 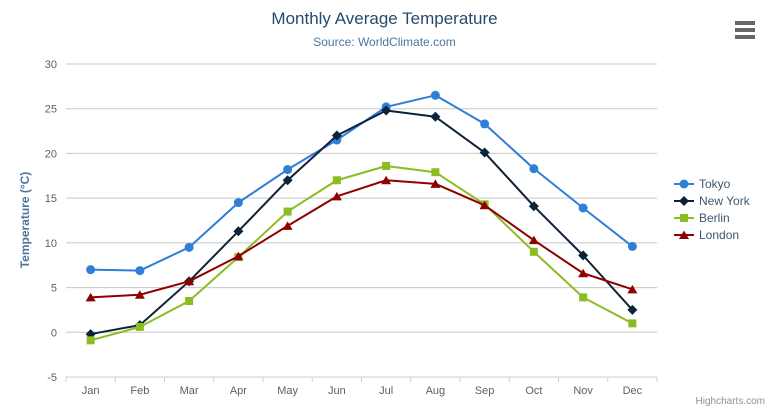 What do you see at coordinates (719, 235) in the screenshot?
I see `legend-label-london: London` at bounding box center [719, 235].